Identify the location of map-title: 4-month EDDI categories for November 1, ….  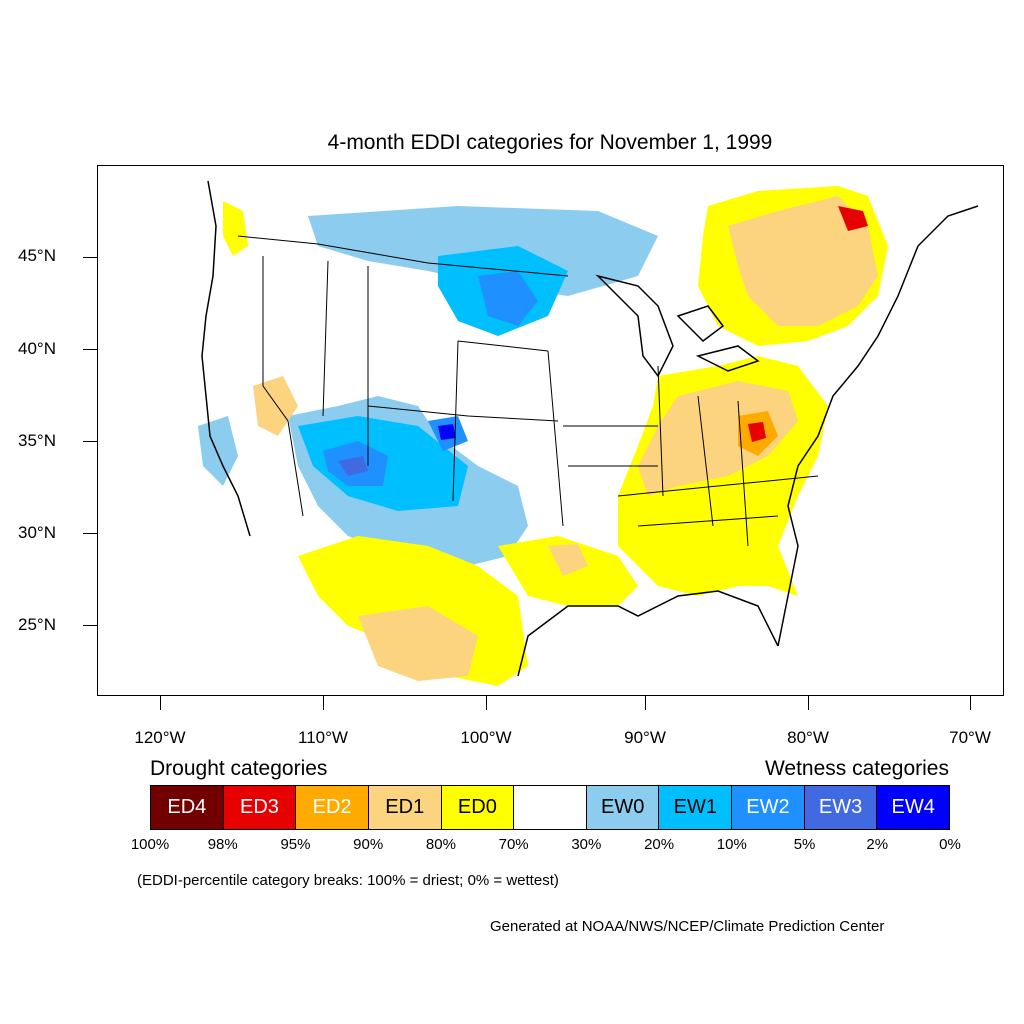
(550, 142).